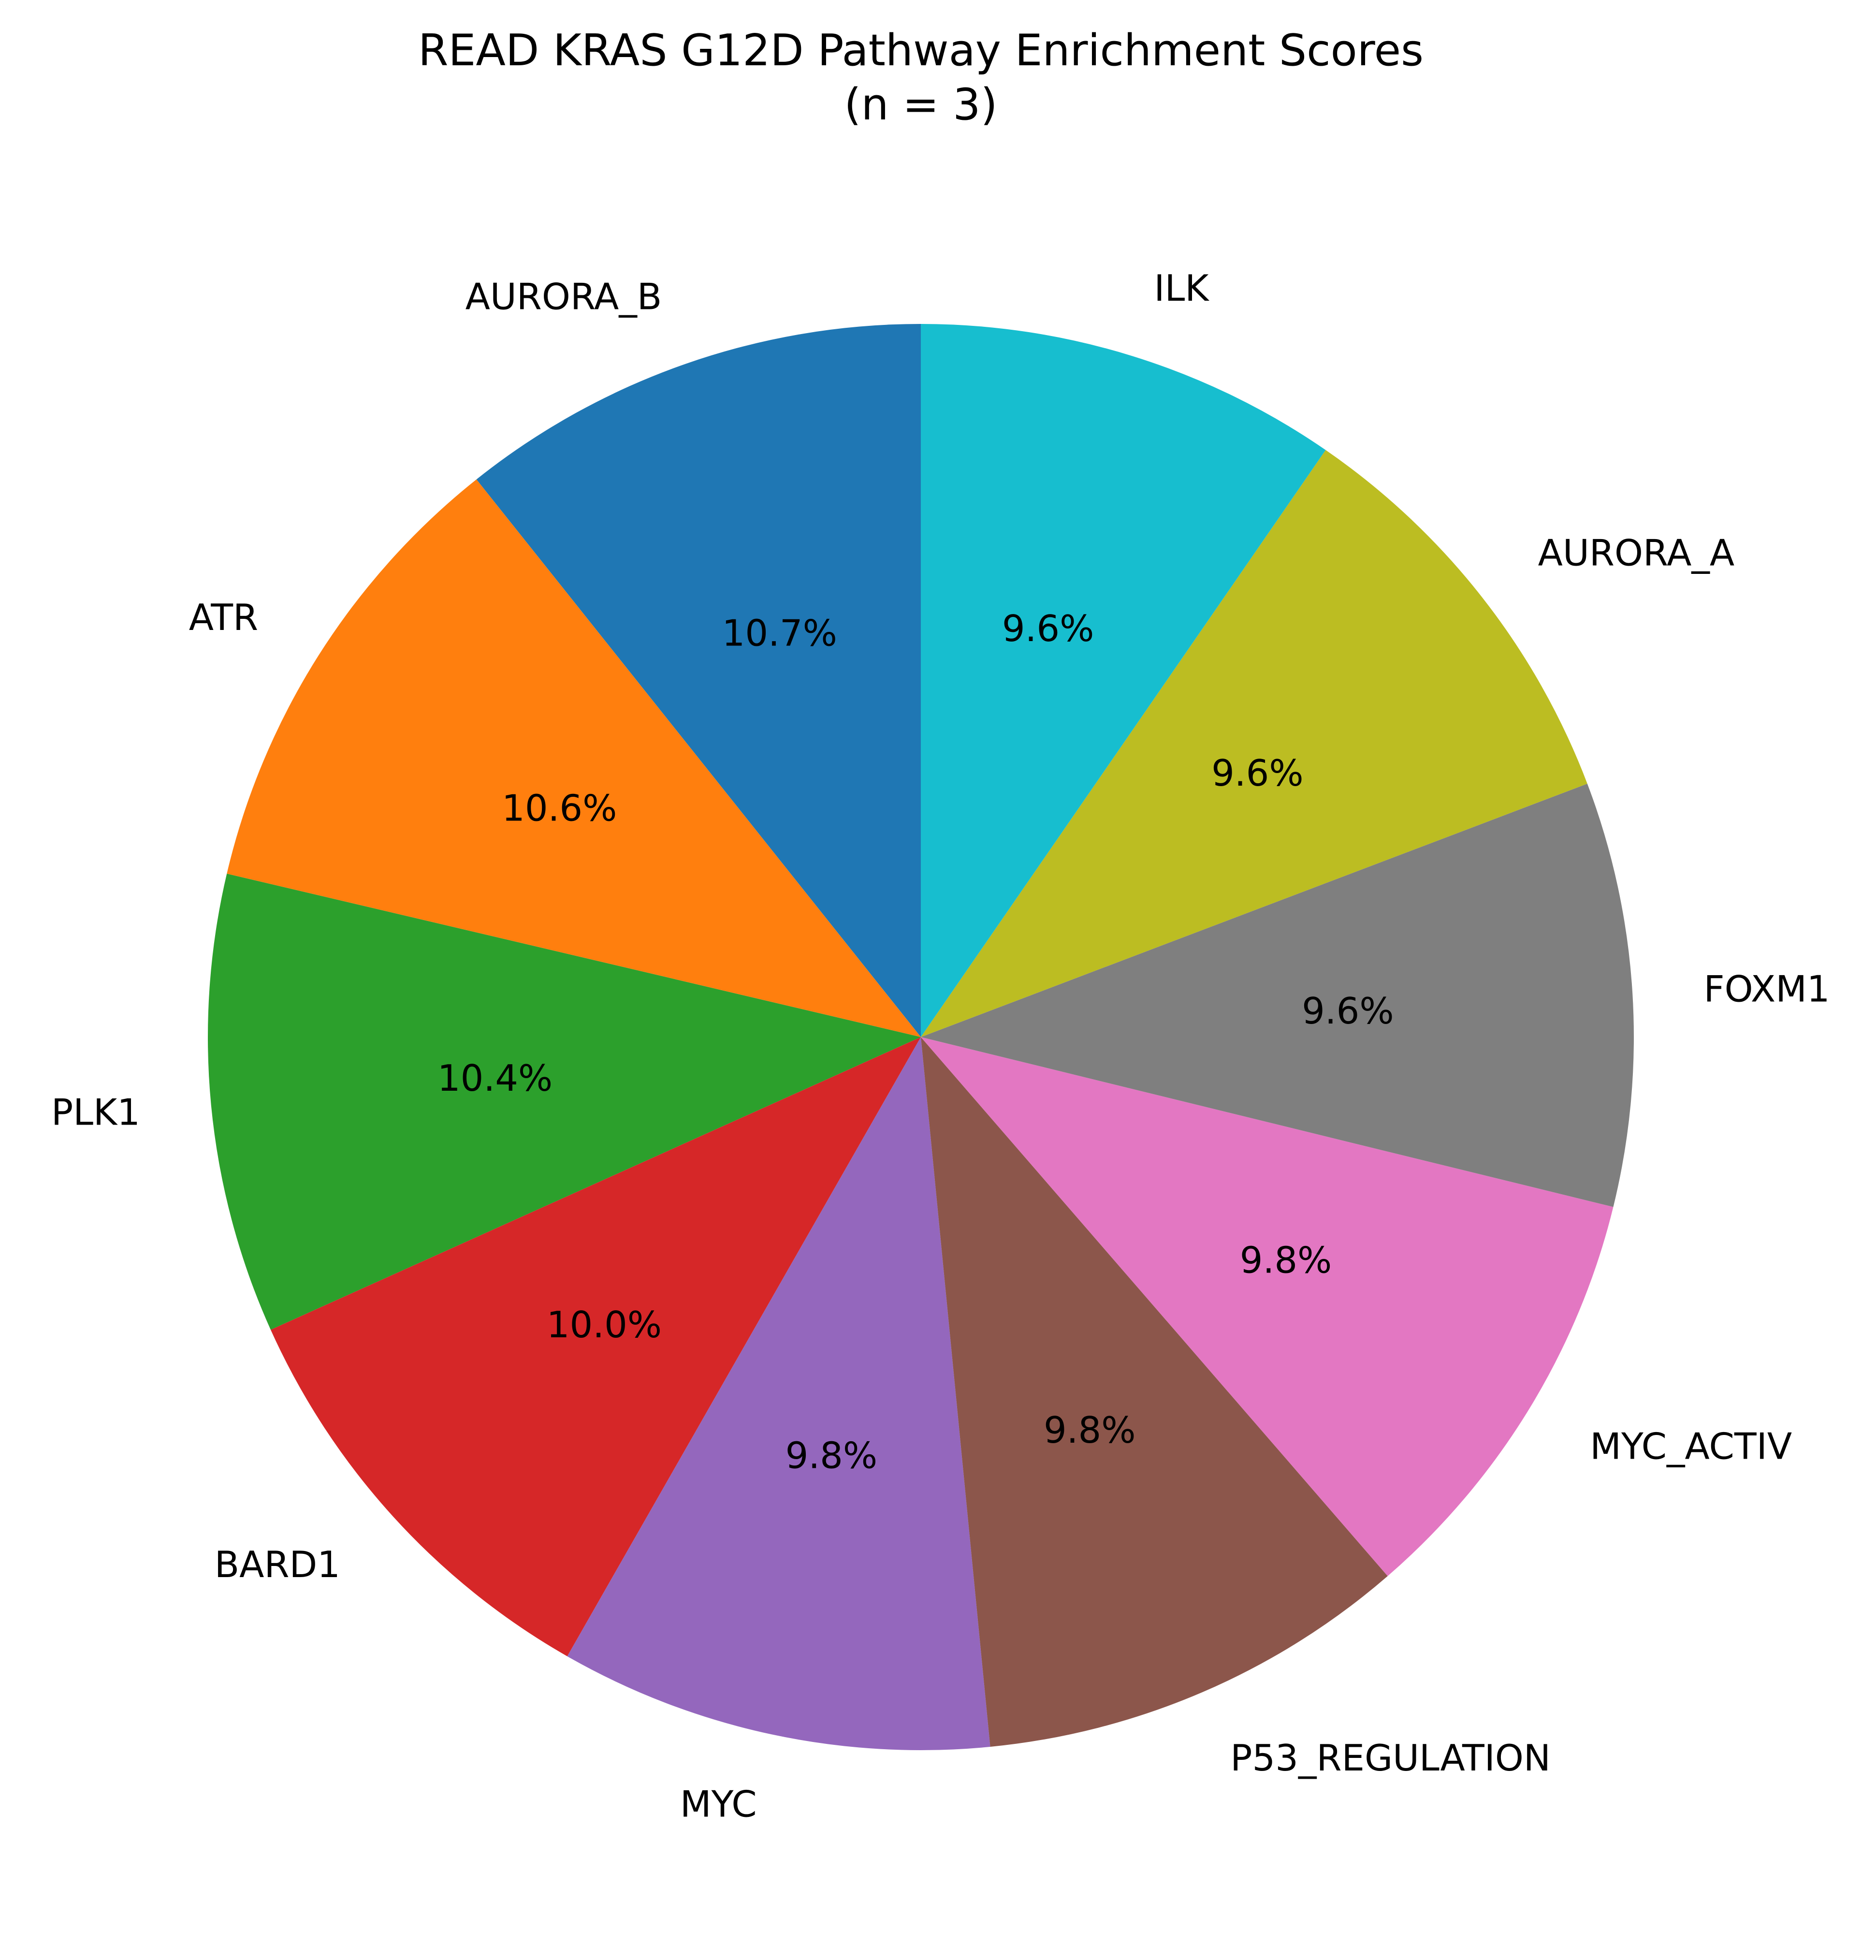  I want to click on pie-slice-p53-regulation, so click(1155, 1392).